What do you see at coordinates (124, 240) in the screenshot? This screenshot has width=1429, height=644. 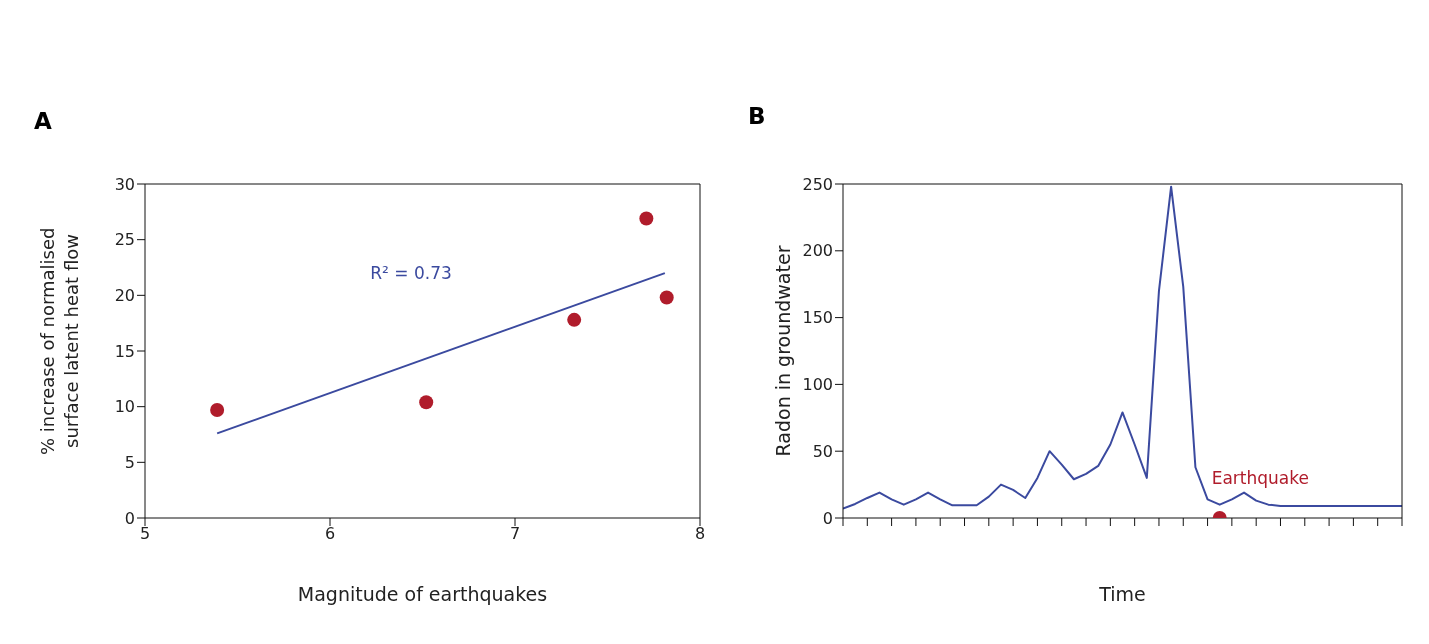 I see `y-tick-label: 25` at bounding box center [124, 240].